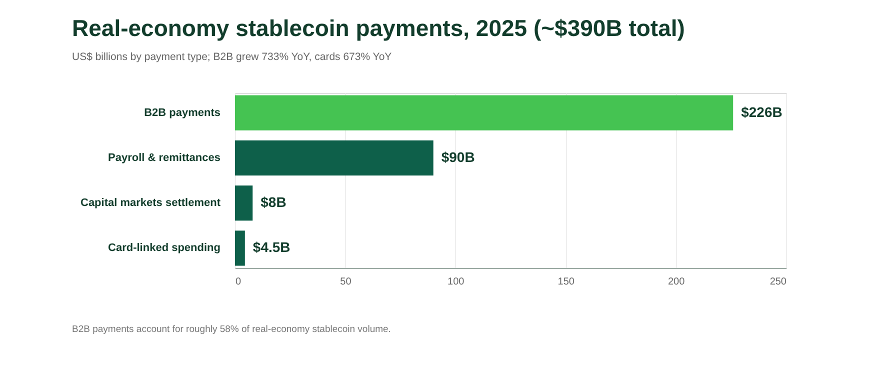  Describe the element at coordinates (273, 202) in the screenshot. I see `data-label: $8B` at that location.